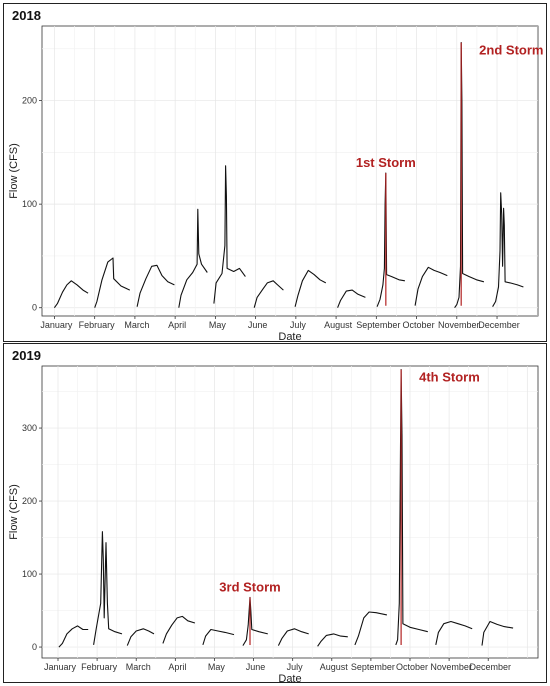 This screenshot has height=686, width=550. What do you see at coordinates (26, 15) in the screenshot?
I see `panel-title: 2018` at bounding box center [26, 15].